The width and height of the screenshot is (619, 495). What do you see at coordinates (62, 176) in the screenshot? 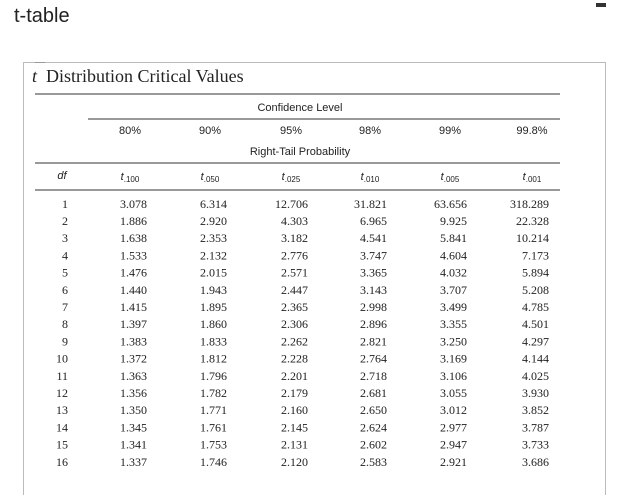
I see `df-label: df` at bounding box center [62, 176].